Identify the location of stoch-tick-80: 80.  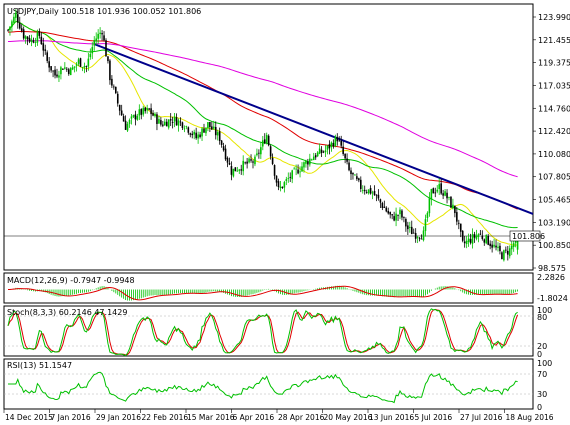
(542, 317).